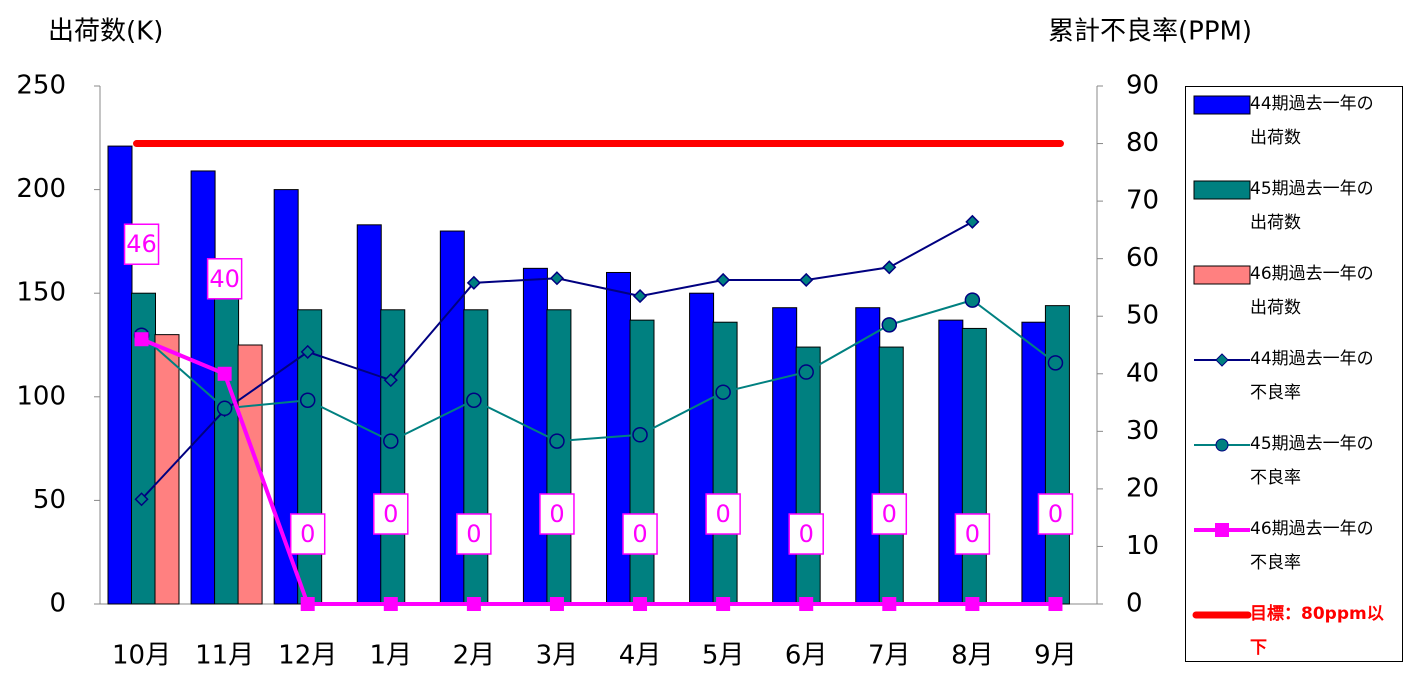  What do you see at coordinates (1142, 258) in the screenshot?
I see `y2-tick-label: 60` at bounding box center [1142, 258].